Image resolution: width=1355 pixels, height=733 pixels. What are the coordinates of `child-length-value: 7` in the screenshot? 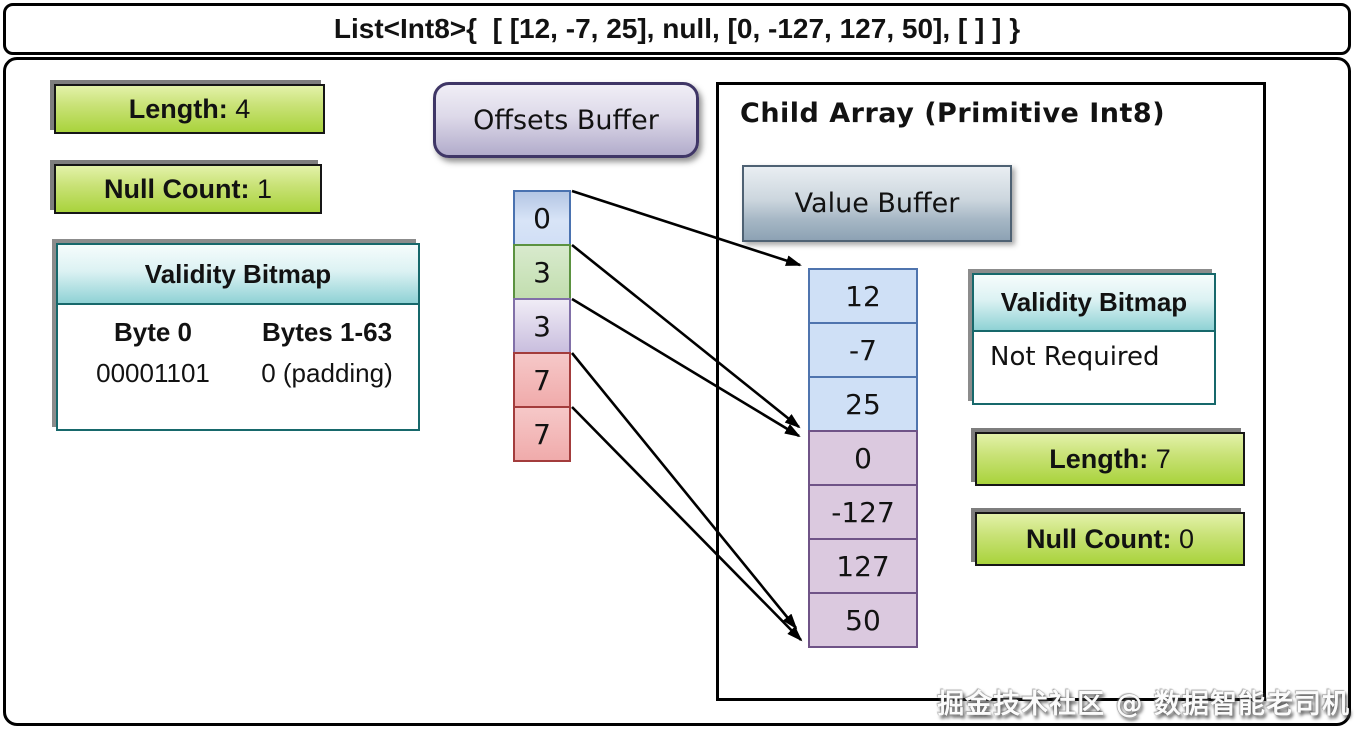 It's located at (1163, 458).